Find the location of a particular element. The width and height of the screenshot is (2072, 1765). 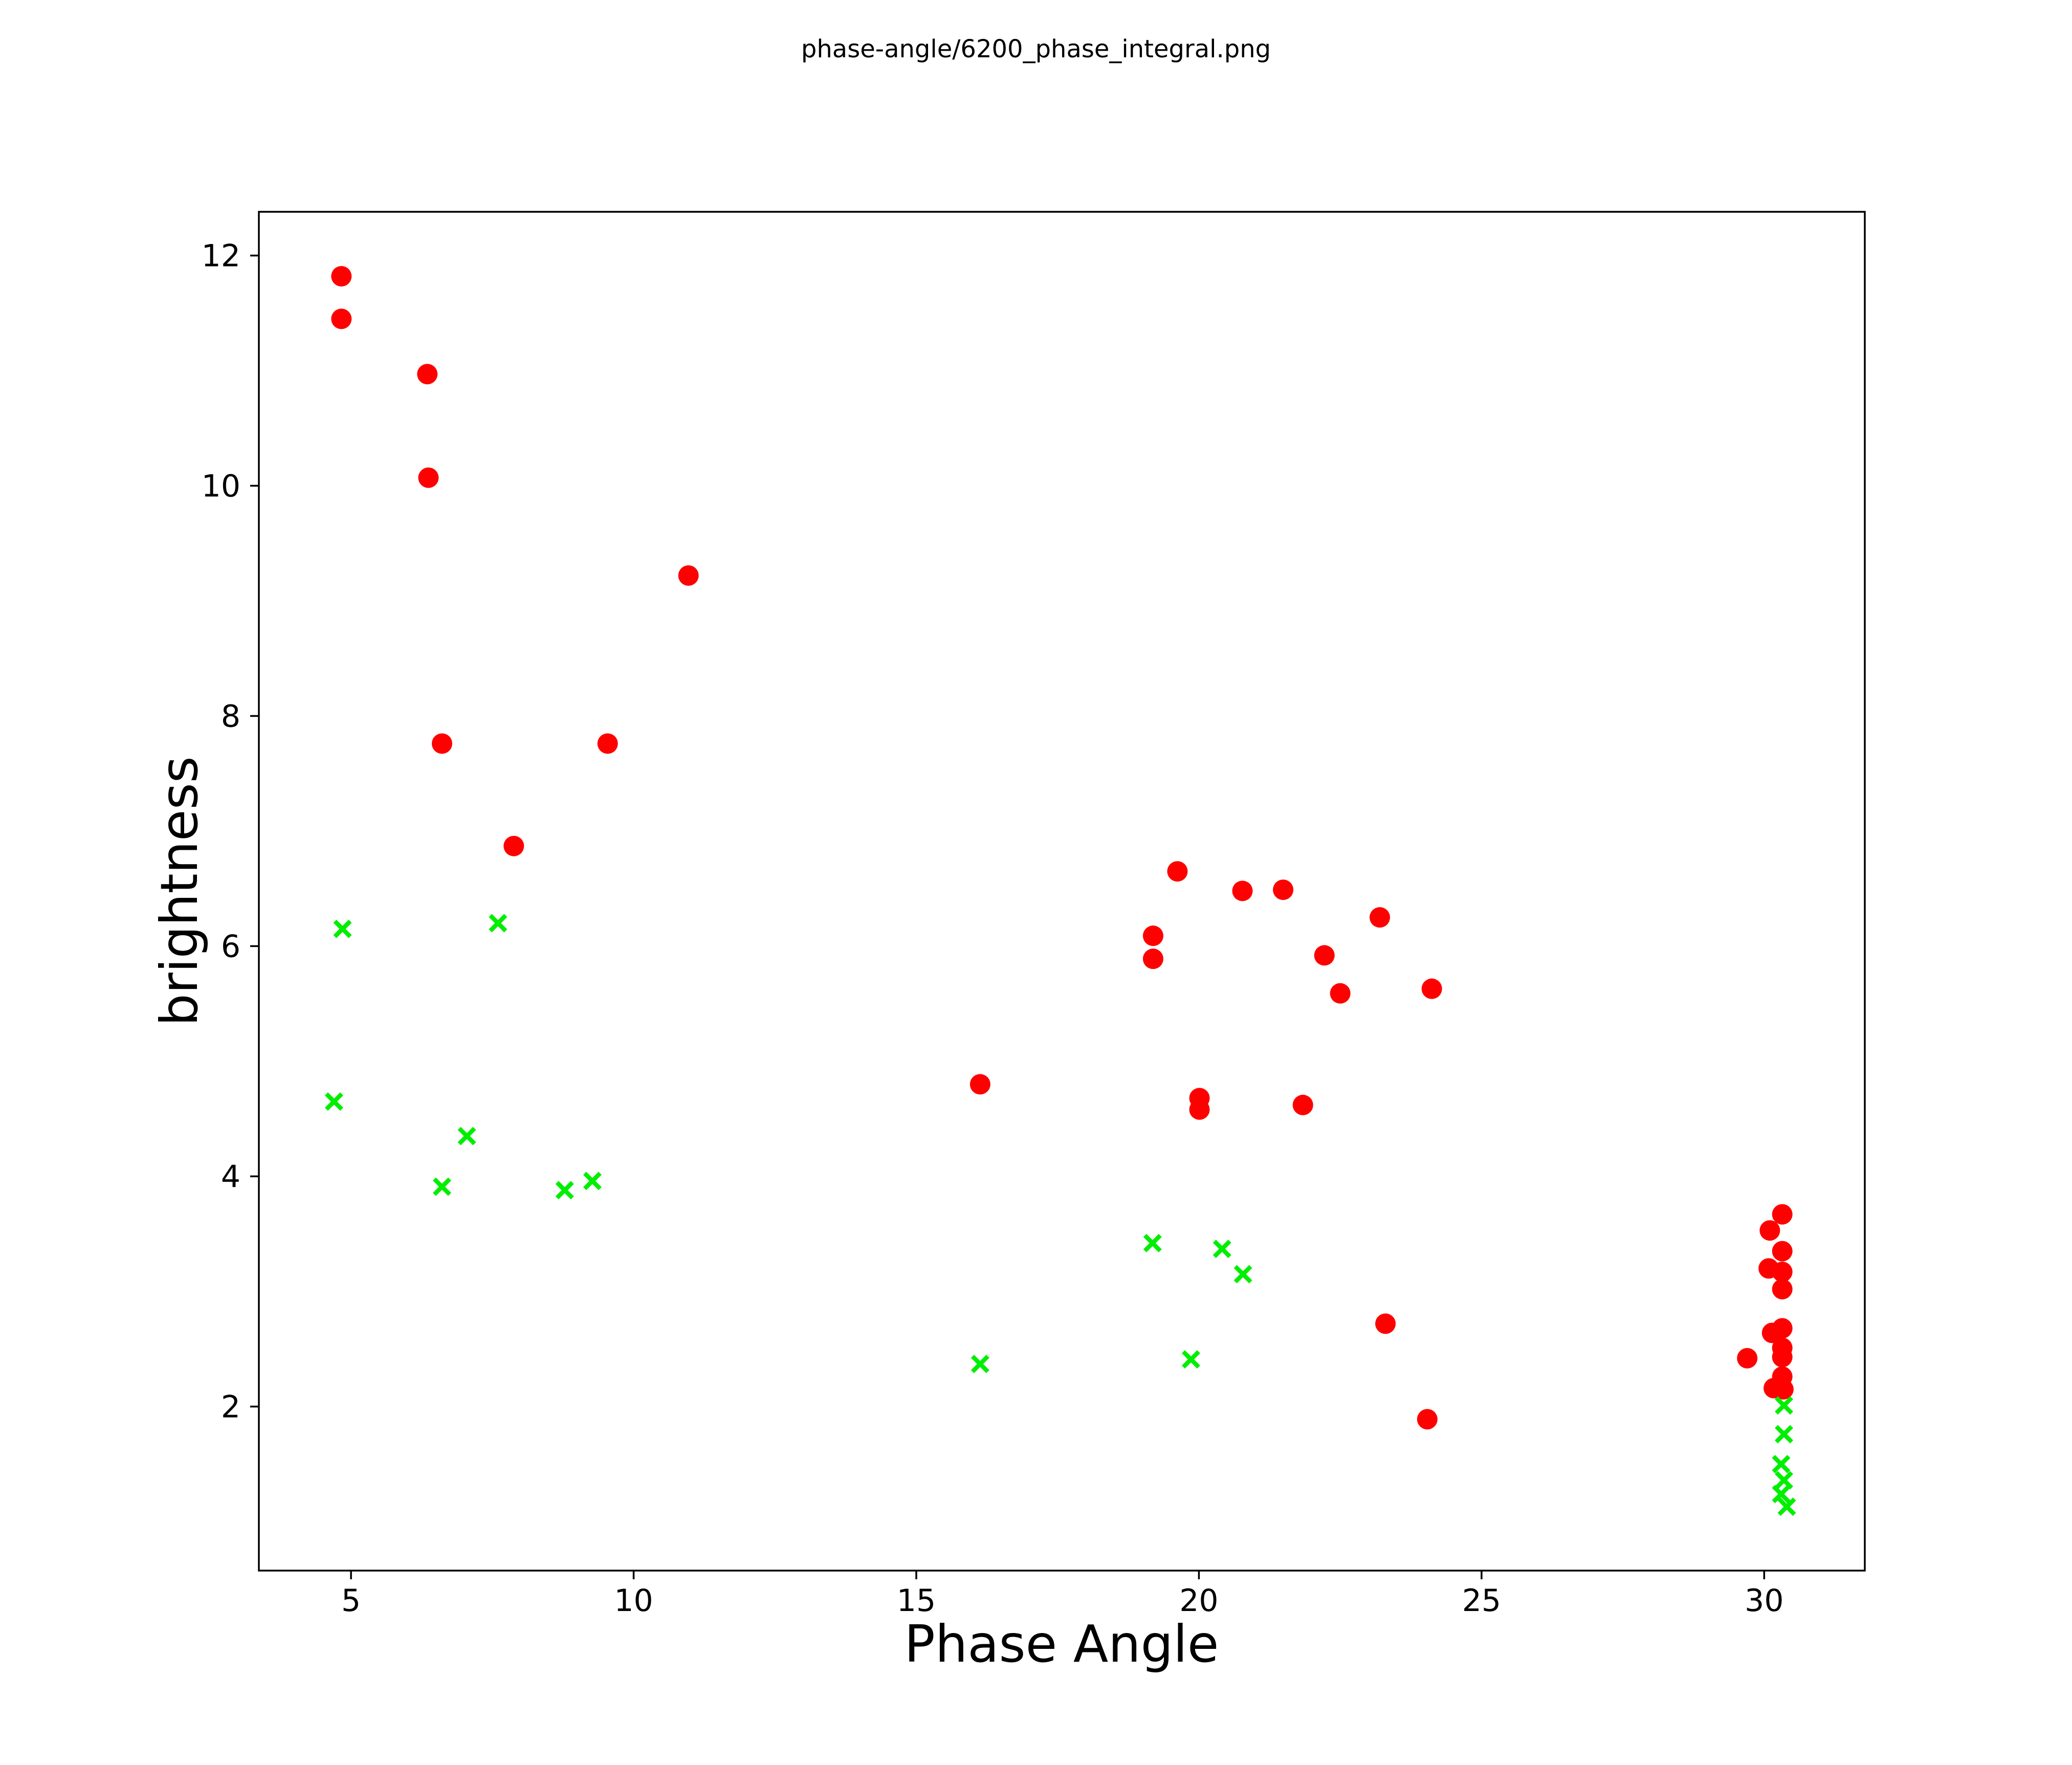

x-tick-label: 15 is located at coordinates (916, 1601).